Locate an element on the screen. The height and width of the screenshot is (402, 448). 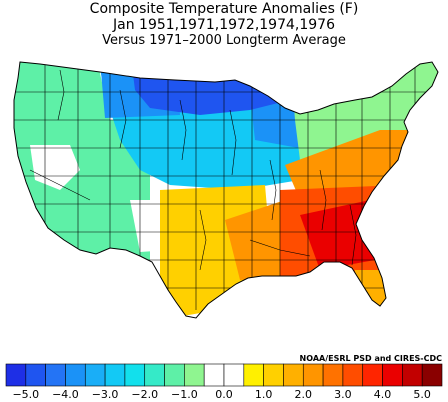
colorbar-tick-label: −3.0 is located at coordinates (105, 394).